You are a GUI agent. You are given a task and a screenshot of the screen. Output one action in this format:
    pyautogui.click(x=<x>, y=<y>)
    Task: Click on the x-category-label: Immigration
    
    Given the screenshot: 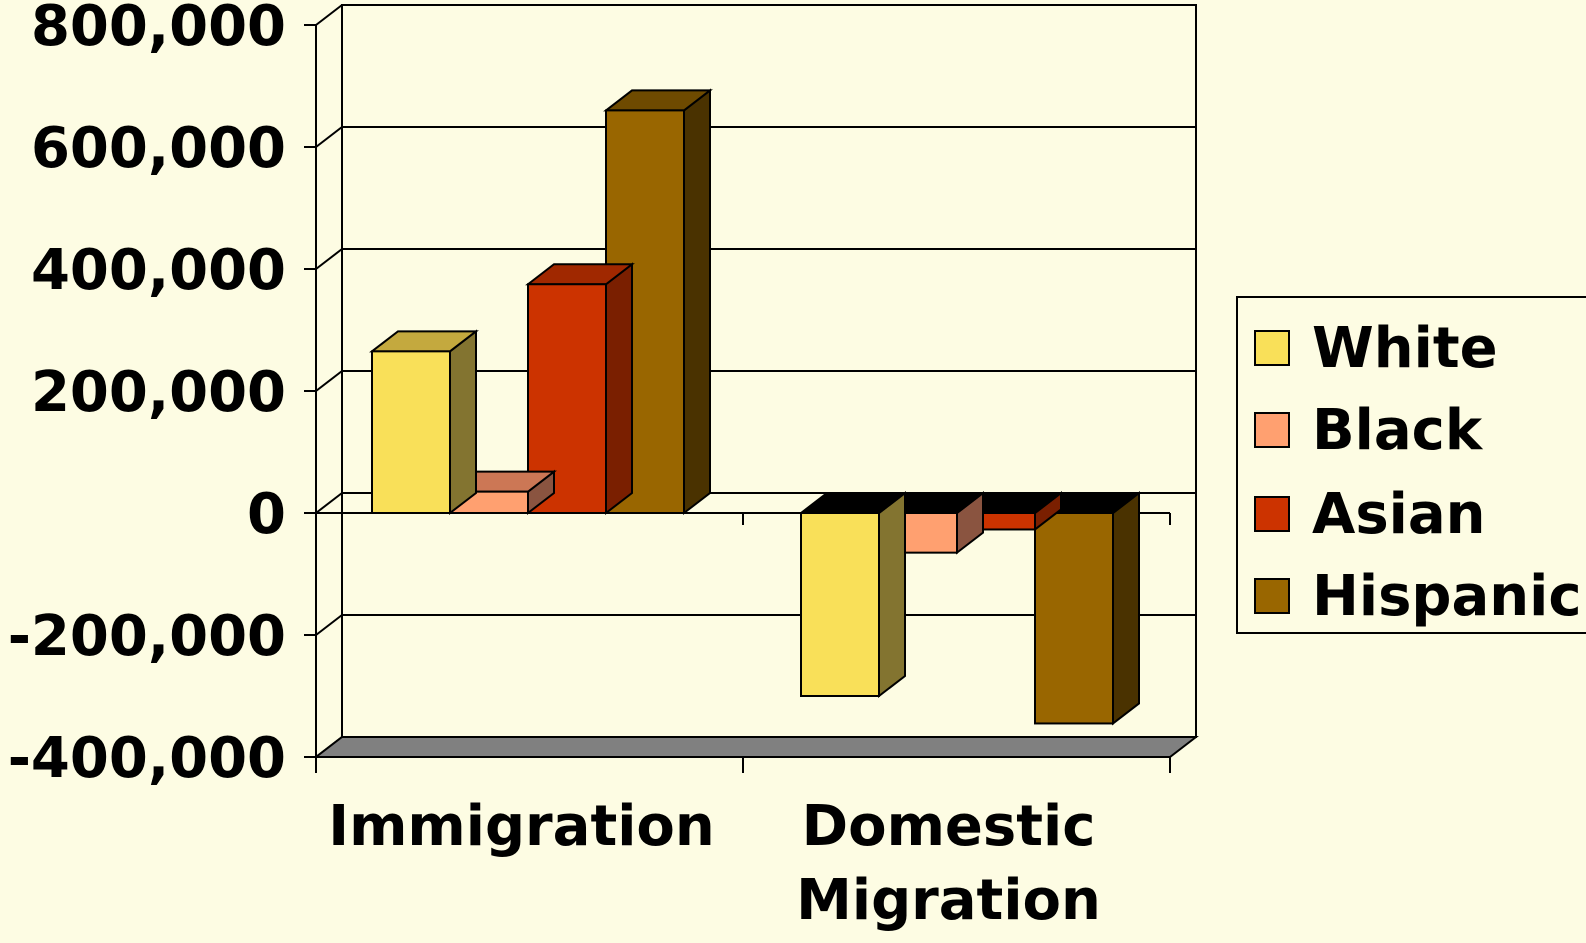 What is the action you would take?
    pyautogui.click(x=521, y=826)
    